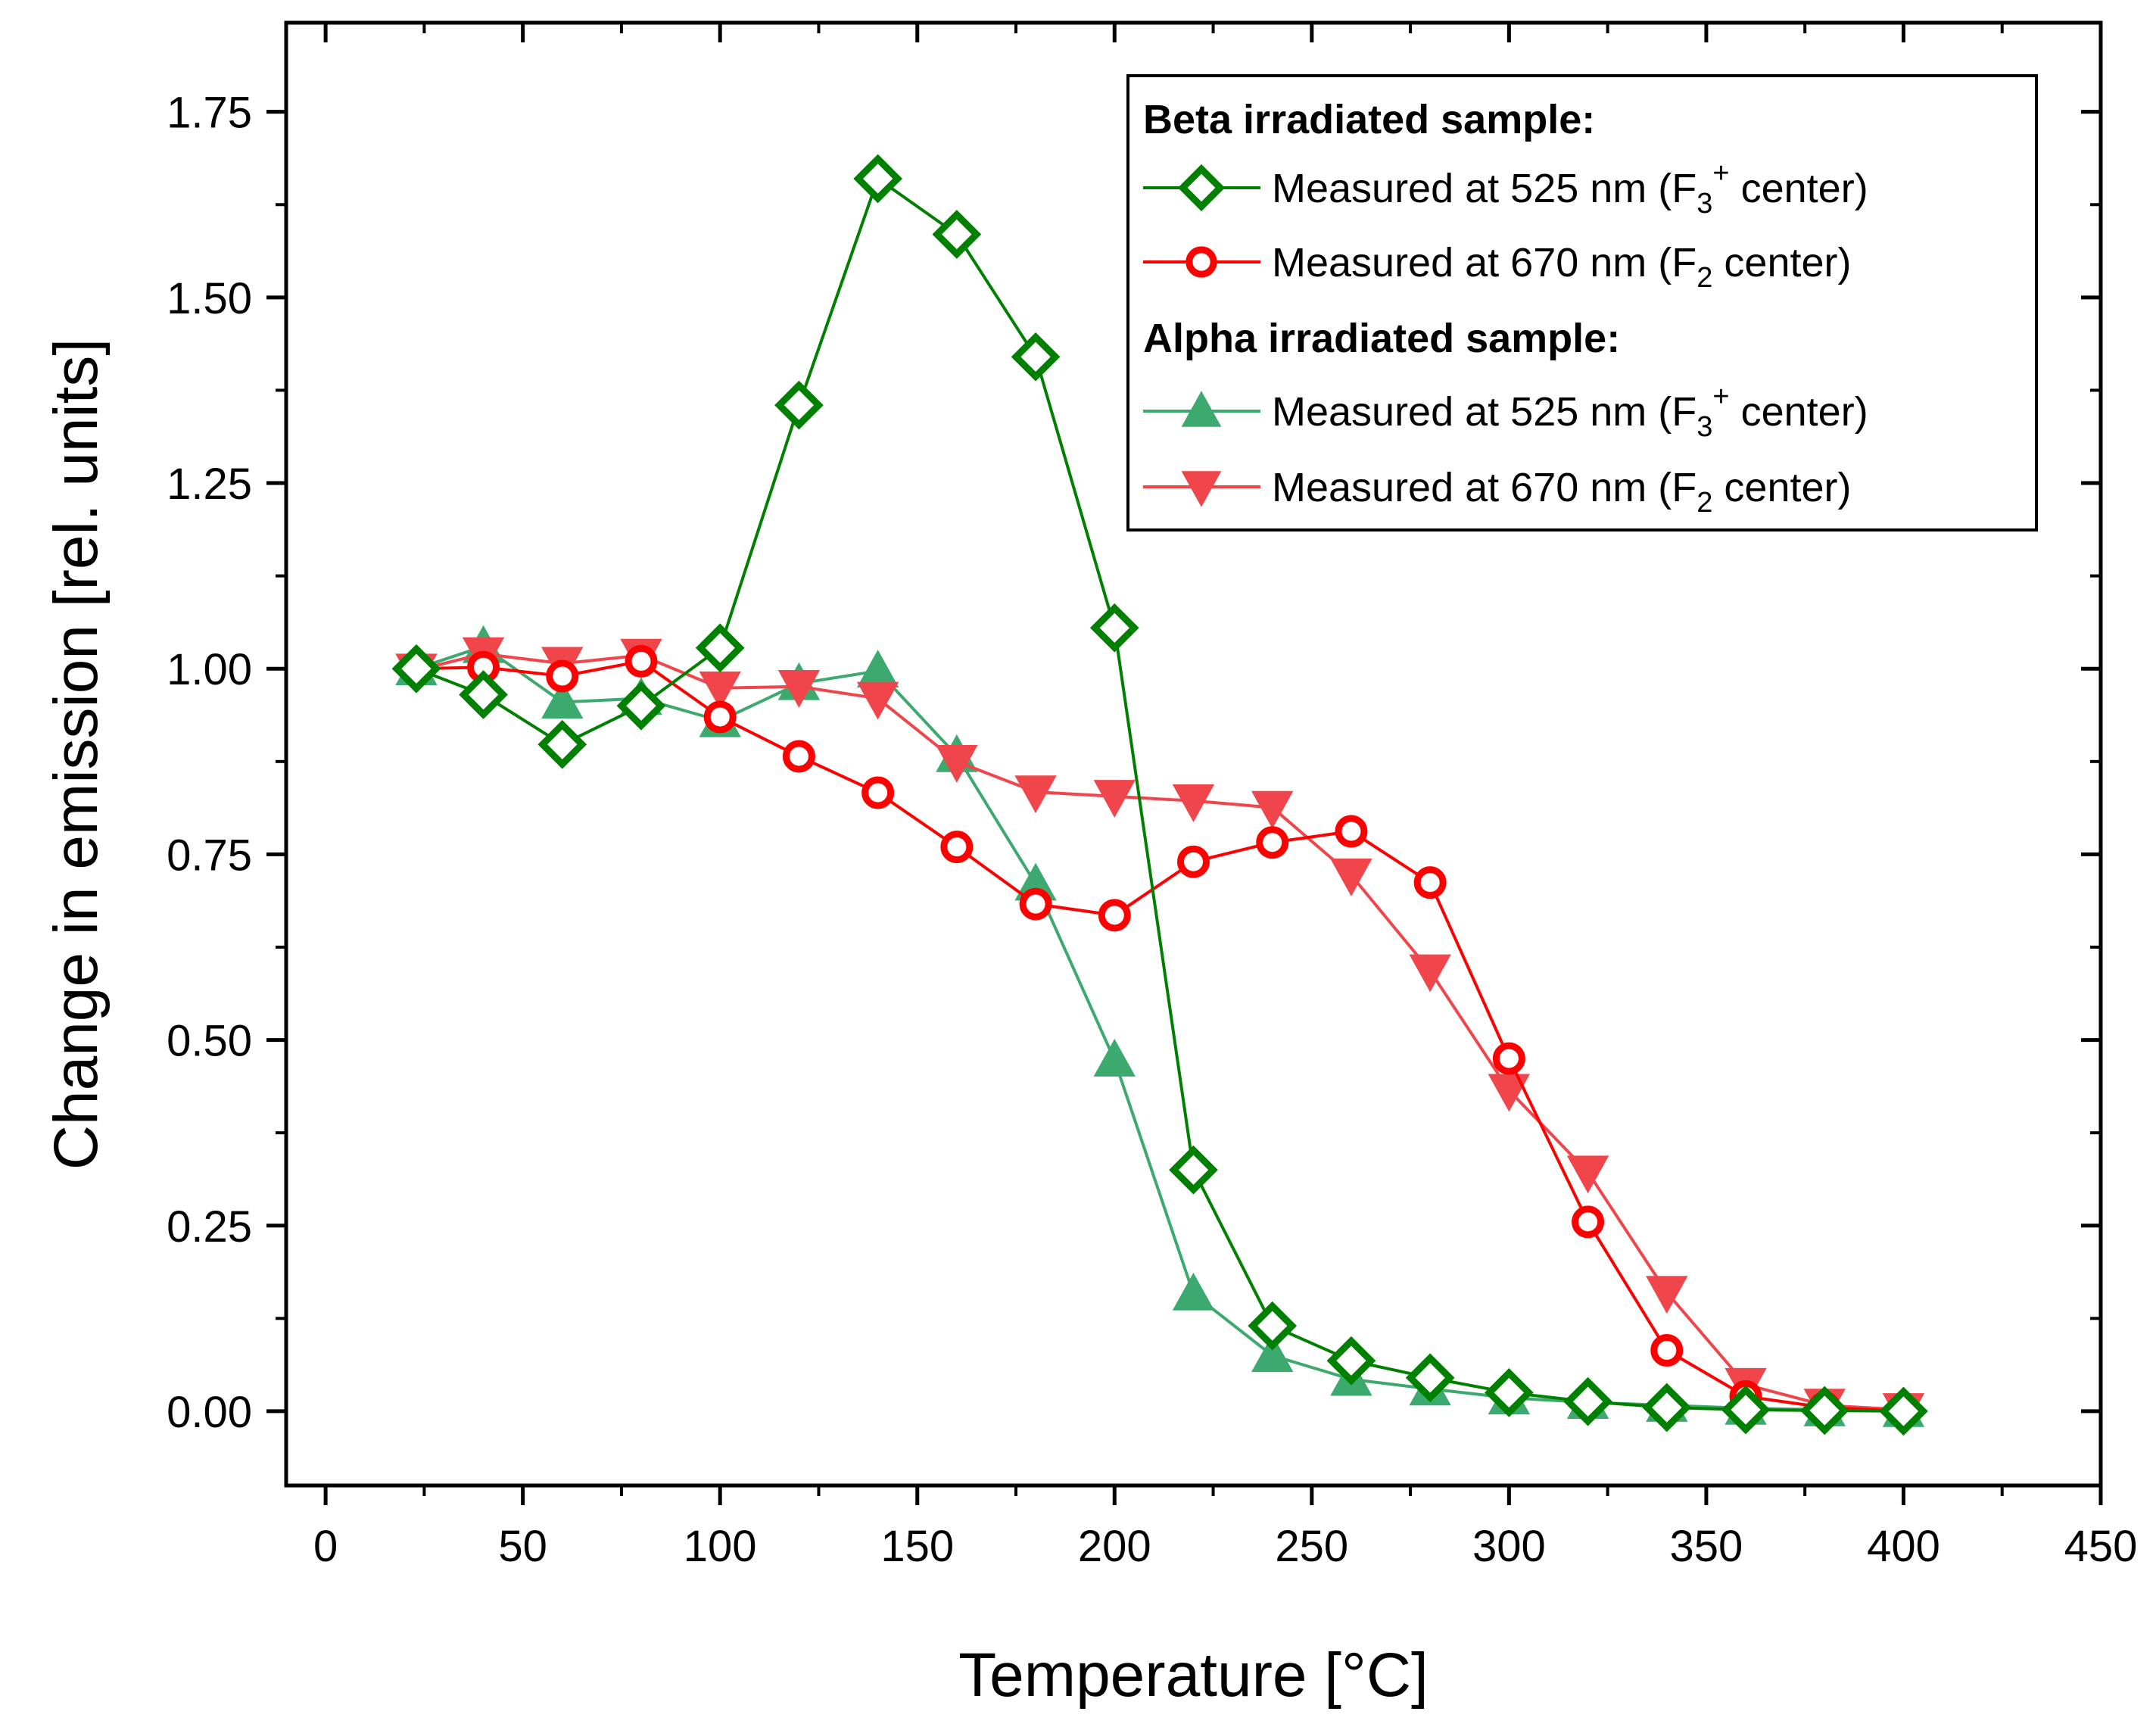  I want to click on y-tick-label: 1.25, so click(209, 484).